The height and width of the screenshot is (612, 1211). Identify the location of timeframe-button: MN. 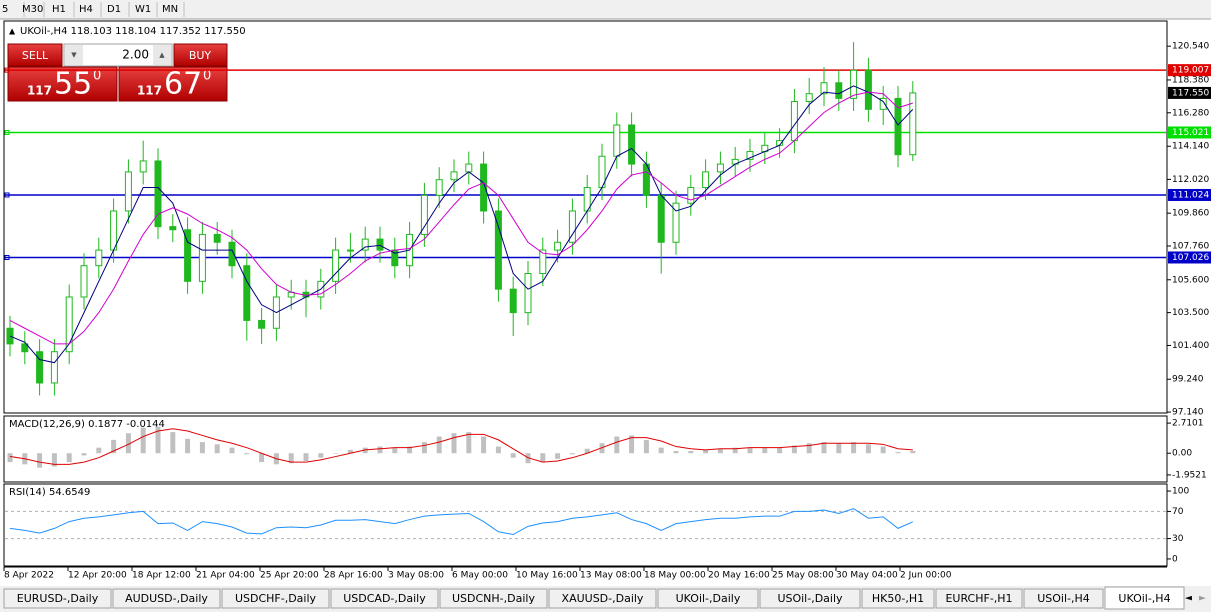
(170, 9).